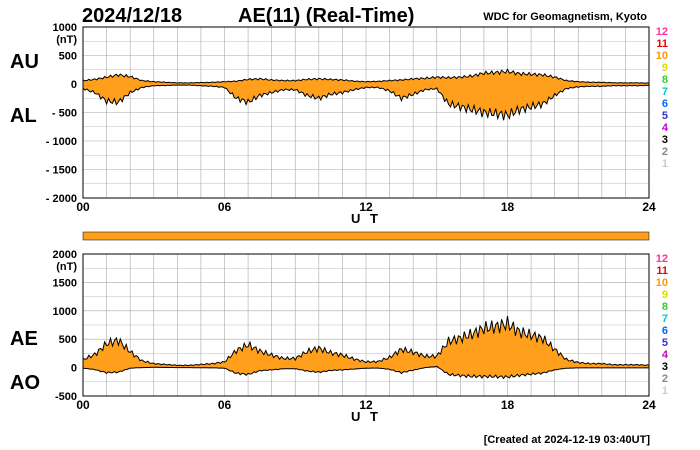 This screenshot has width=700, height=450. Describe the element at coordinates (326, 16) in the screenshot. I see `chart-title: AE(11) (Real-Time)` at that location.